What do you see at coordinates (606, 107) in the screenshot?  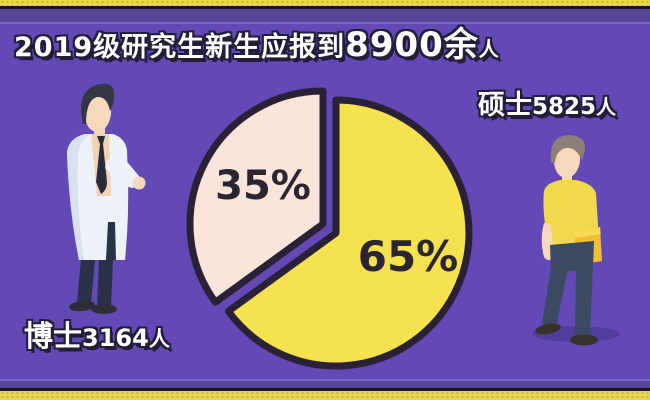 I see `master-unit: 人` at bounding box center [606, 107].